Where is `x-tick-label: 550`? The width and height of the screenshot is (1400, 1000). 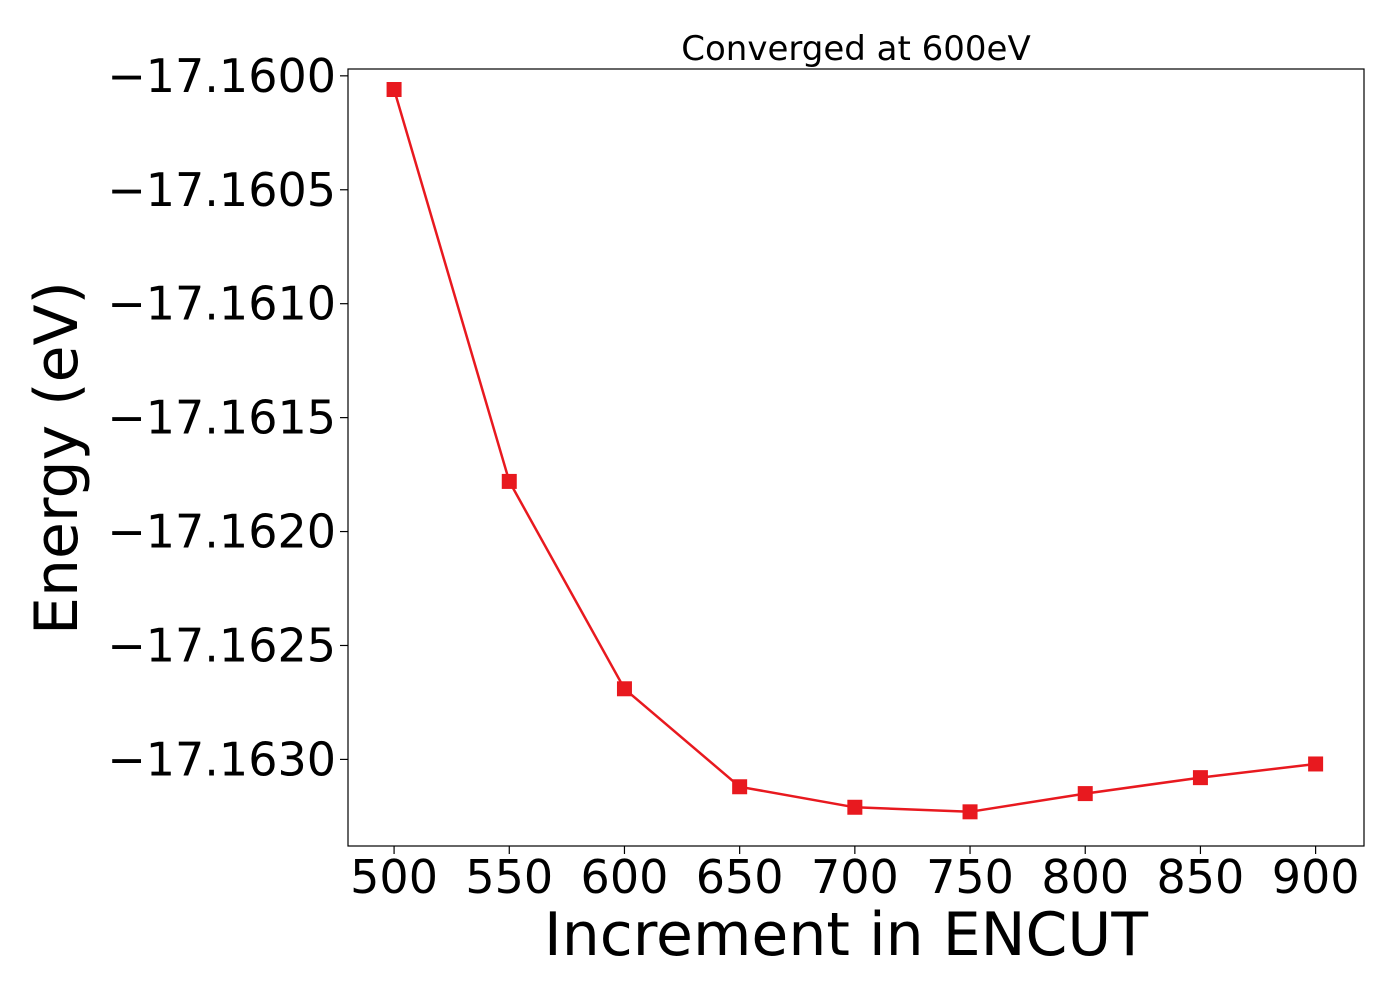
x-tick-label: 550 is located at coordinates (509, 877).